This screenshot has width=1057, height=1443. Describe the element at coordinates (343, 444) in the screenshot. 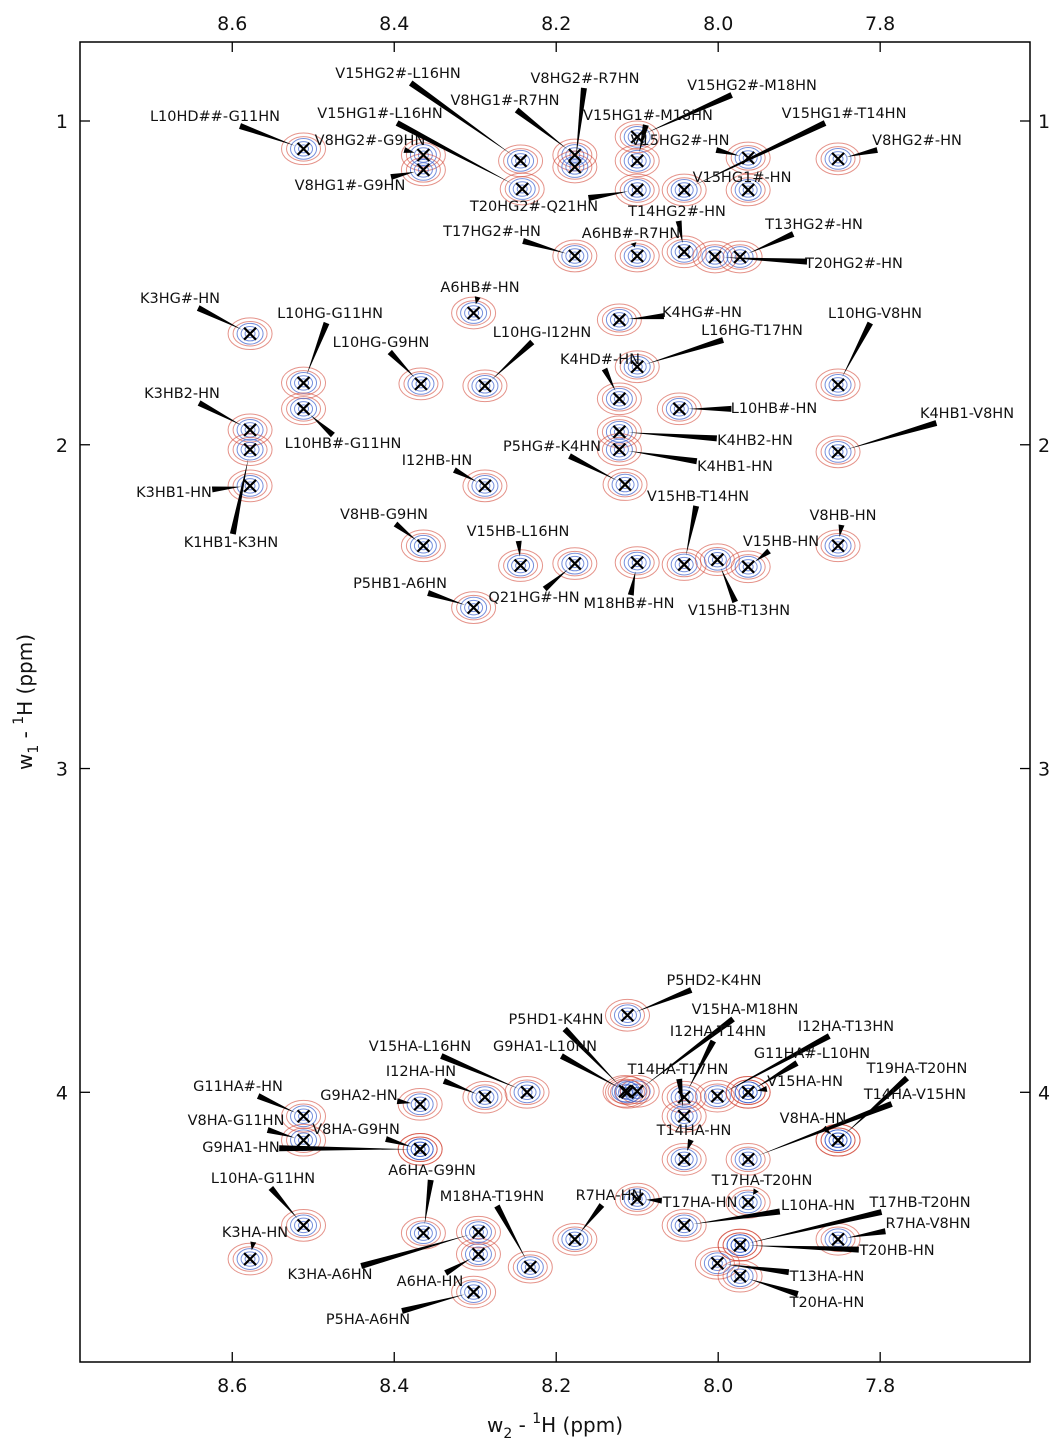

I see `peak-label: L10HB#-G11HN` at that location.